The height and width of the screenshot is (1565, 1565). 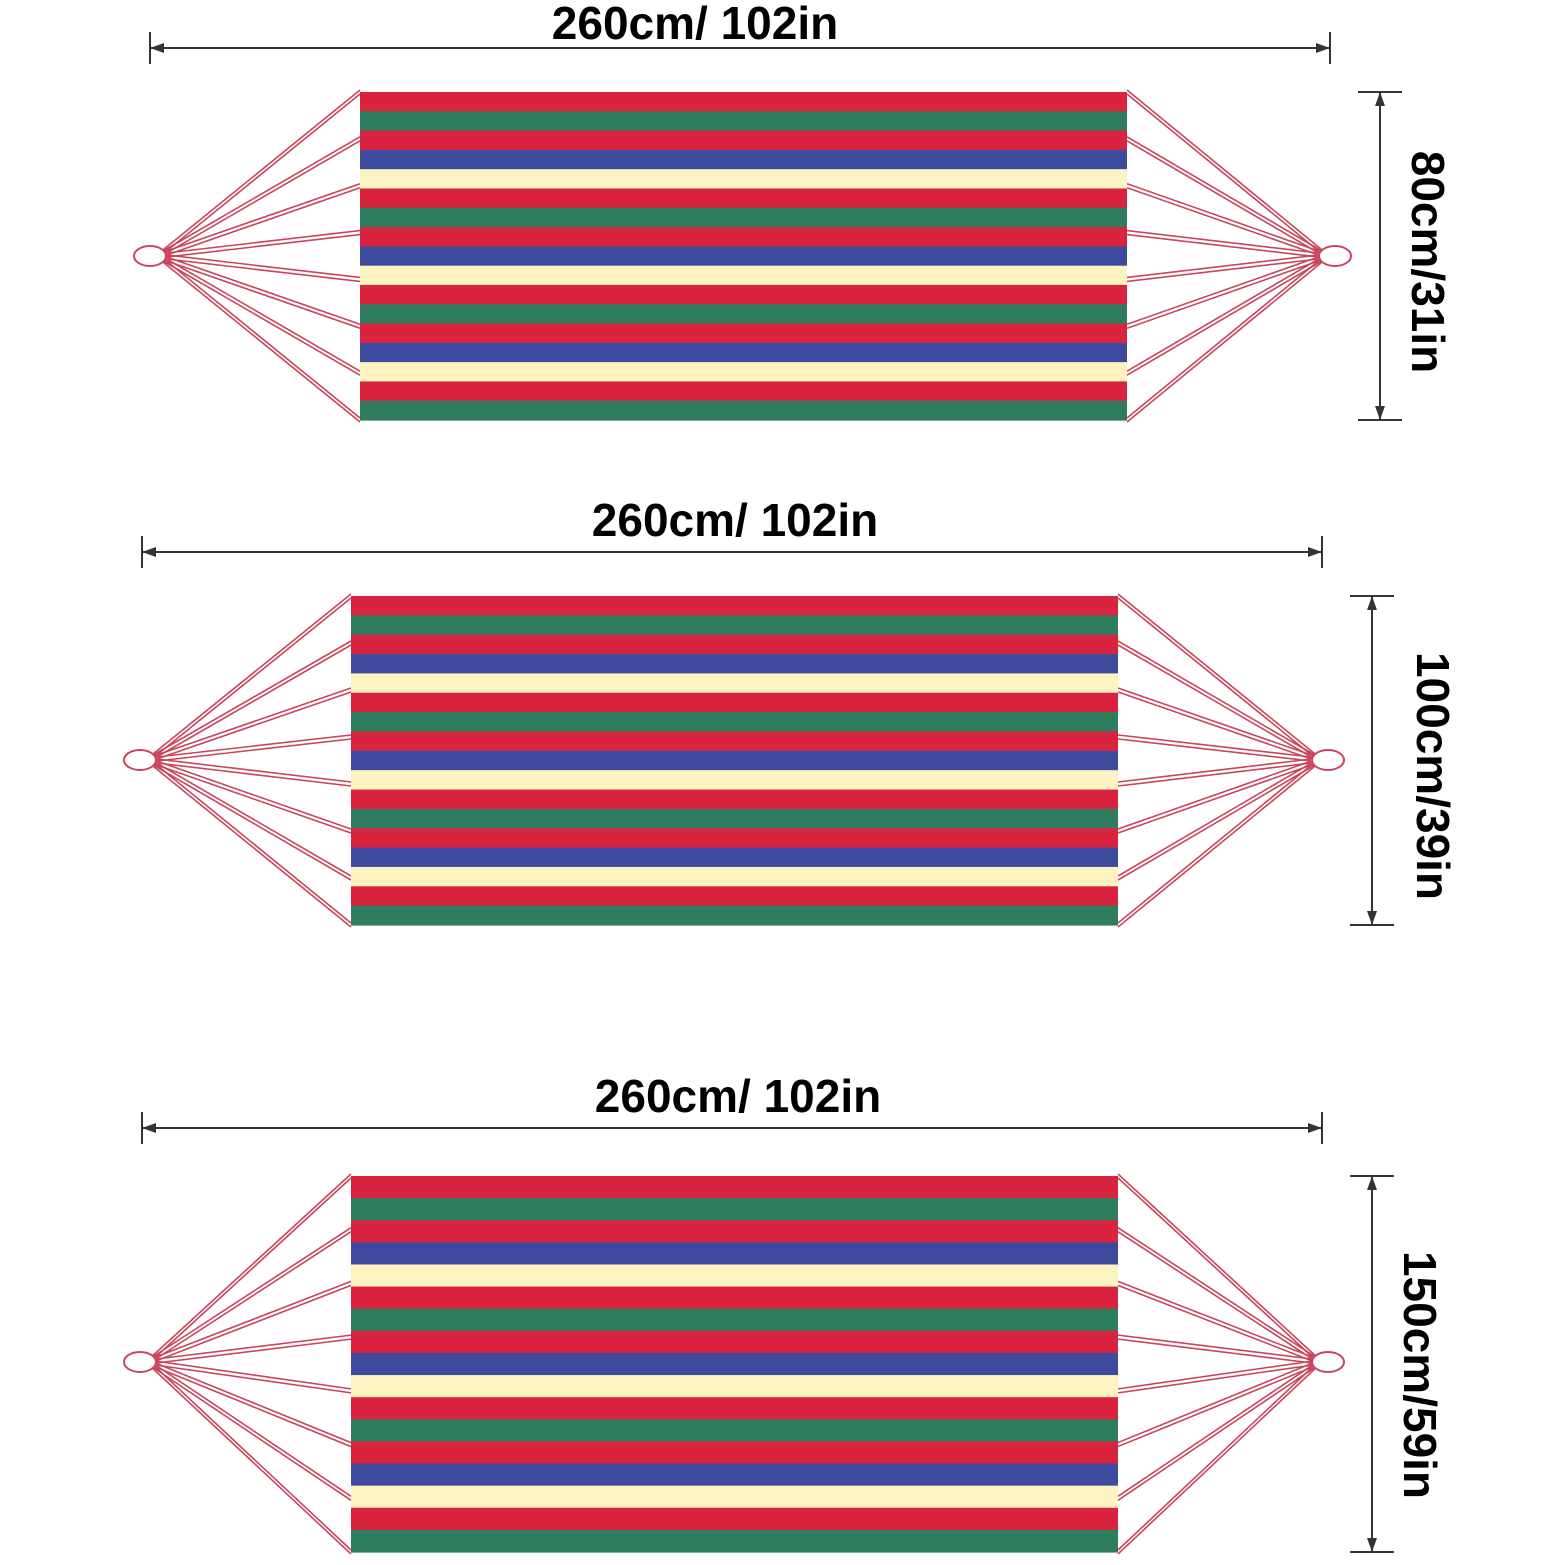 What do you see at coordinates (1315, 552) in the screenshot?
I see `width-arrowhead-right` at bounding box center [1315, 552].